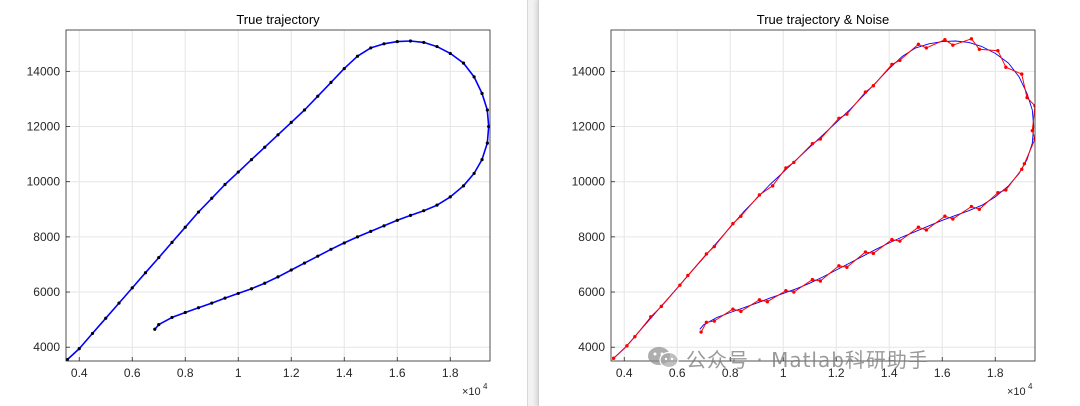  Describe the element at coordinates (807, 359) in the screenshot. I see `watermark-text: 公众号 · Matlab科研助手` at that location.